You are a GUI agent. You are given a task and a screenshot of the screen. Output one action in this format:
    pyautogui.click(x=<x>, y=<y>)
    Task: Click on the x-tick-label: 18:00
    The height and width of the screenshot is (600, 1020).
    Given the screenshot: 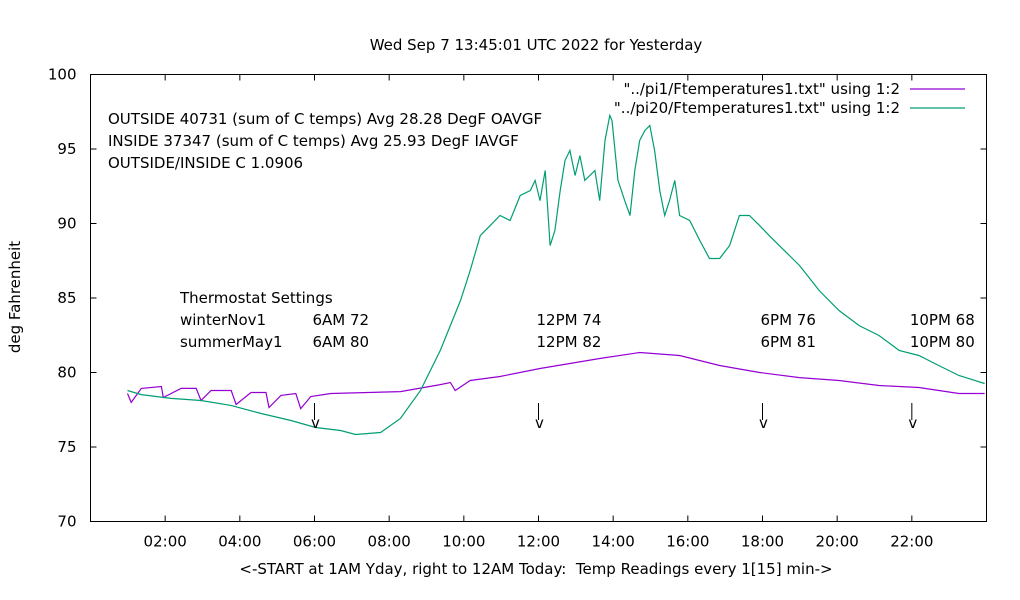 What is the action you would take?
    pyautogui.click(x=762, y=542)
    